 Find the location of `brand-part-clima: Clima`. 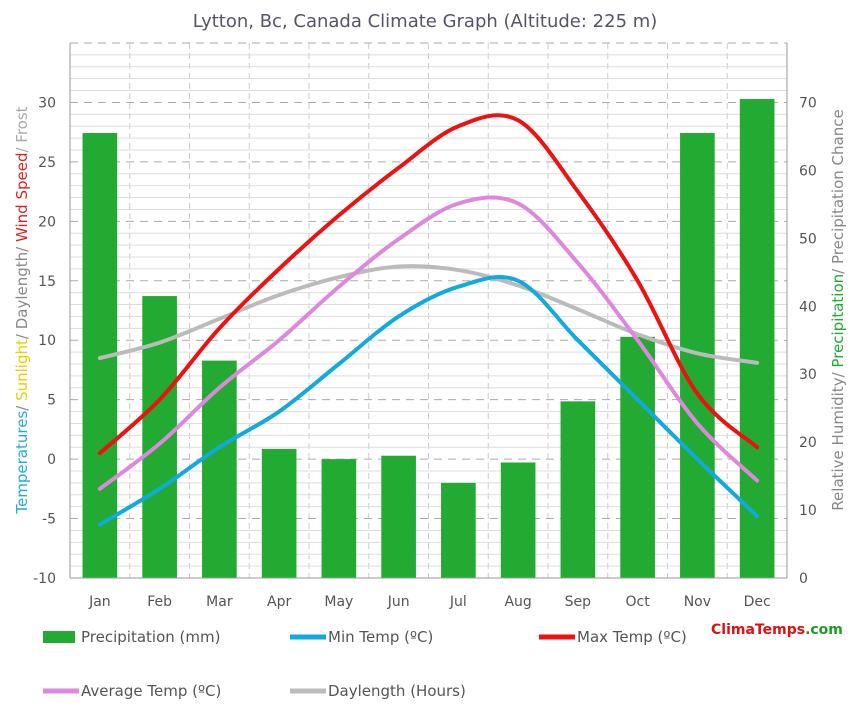

brand-part-clima: Clima is located at coordinates (733, 630).